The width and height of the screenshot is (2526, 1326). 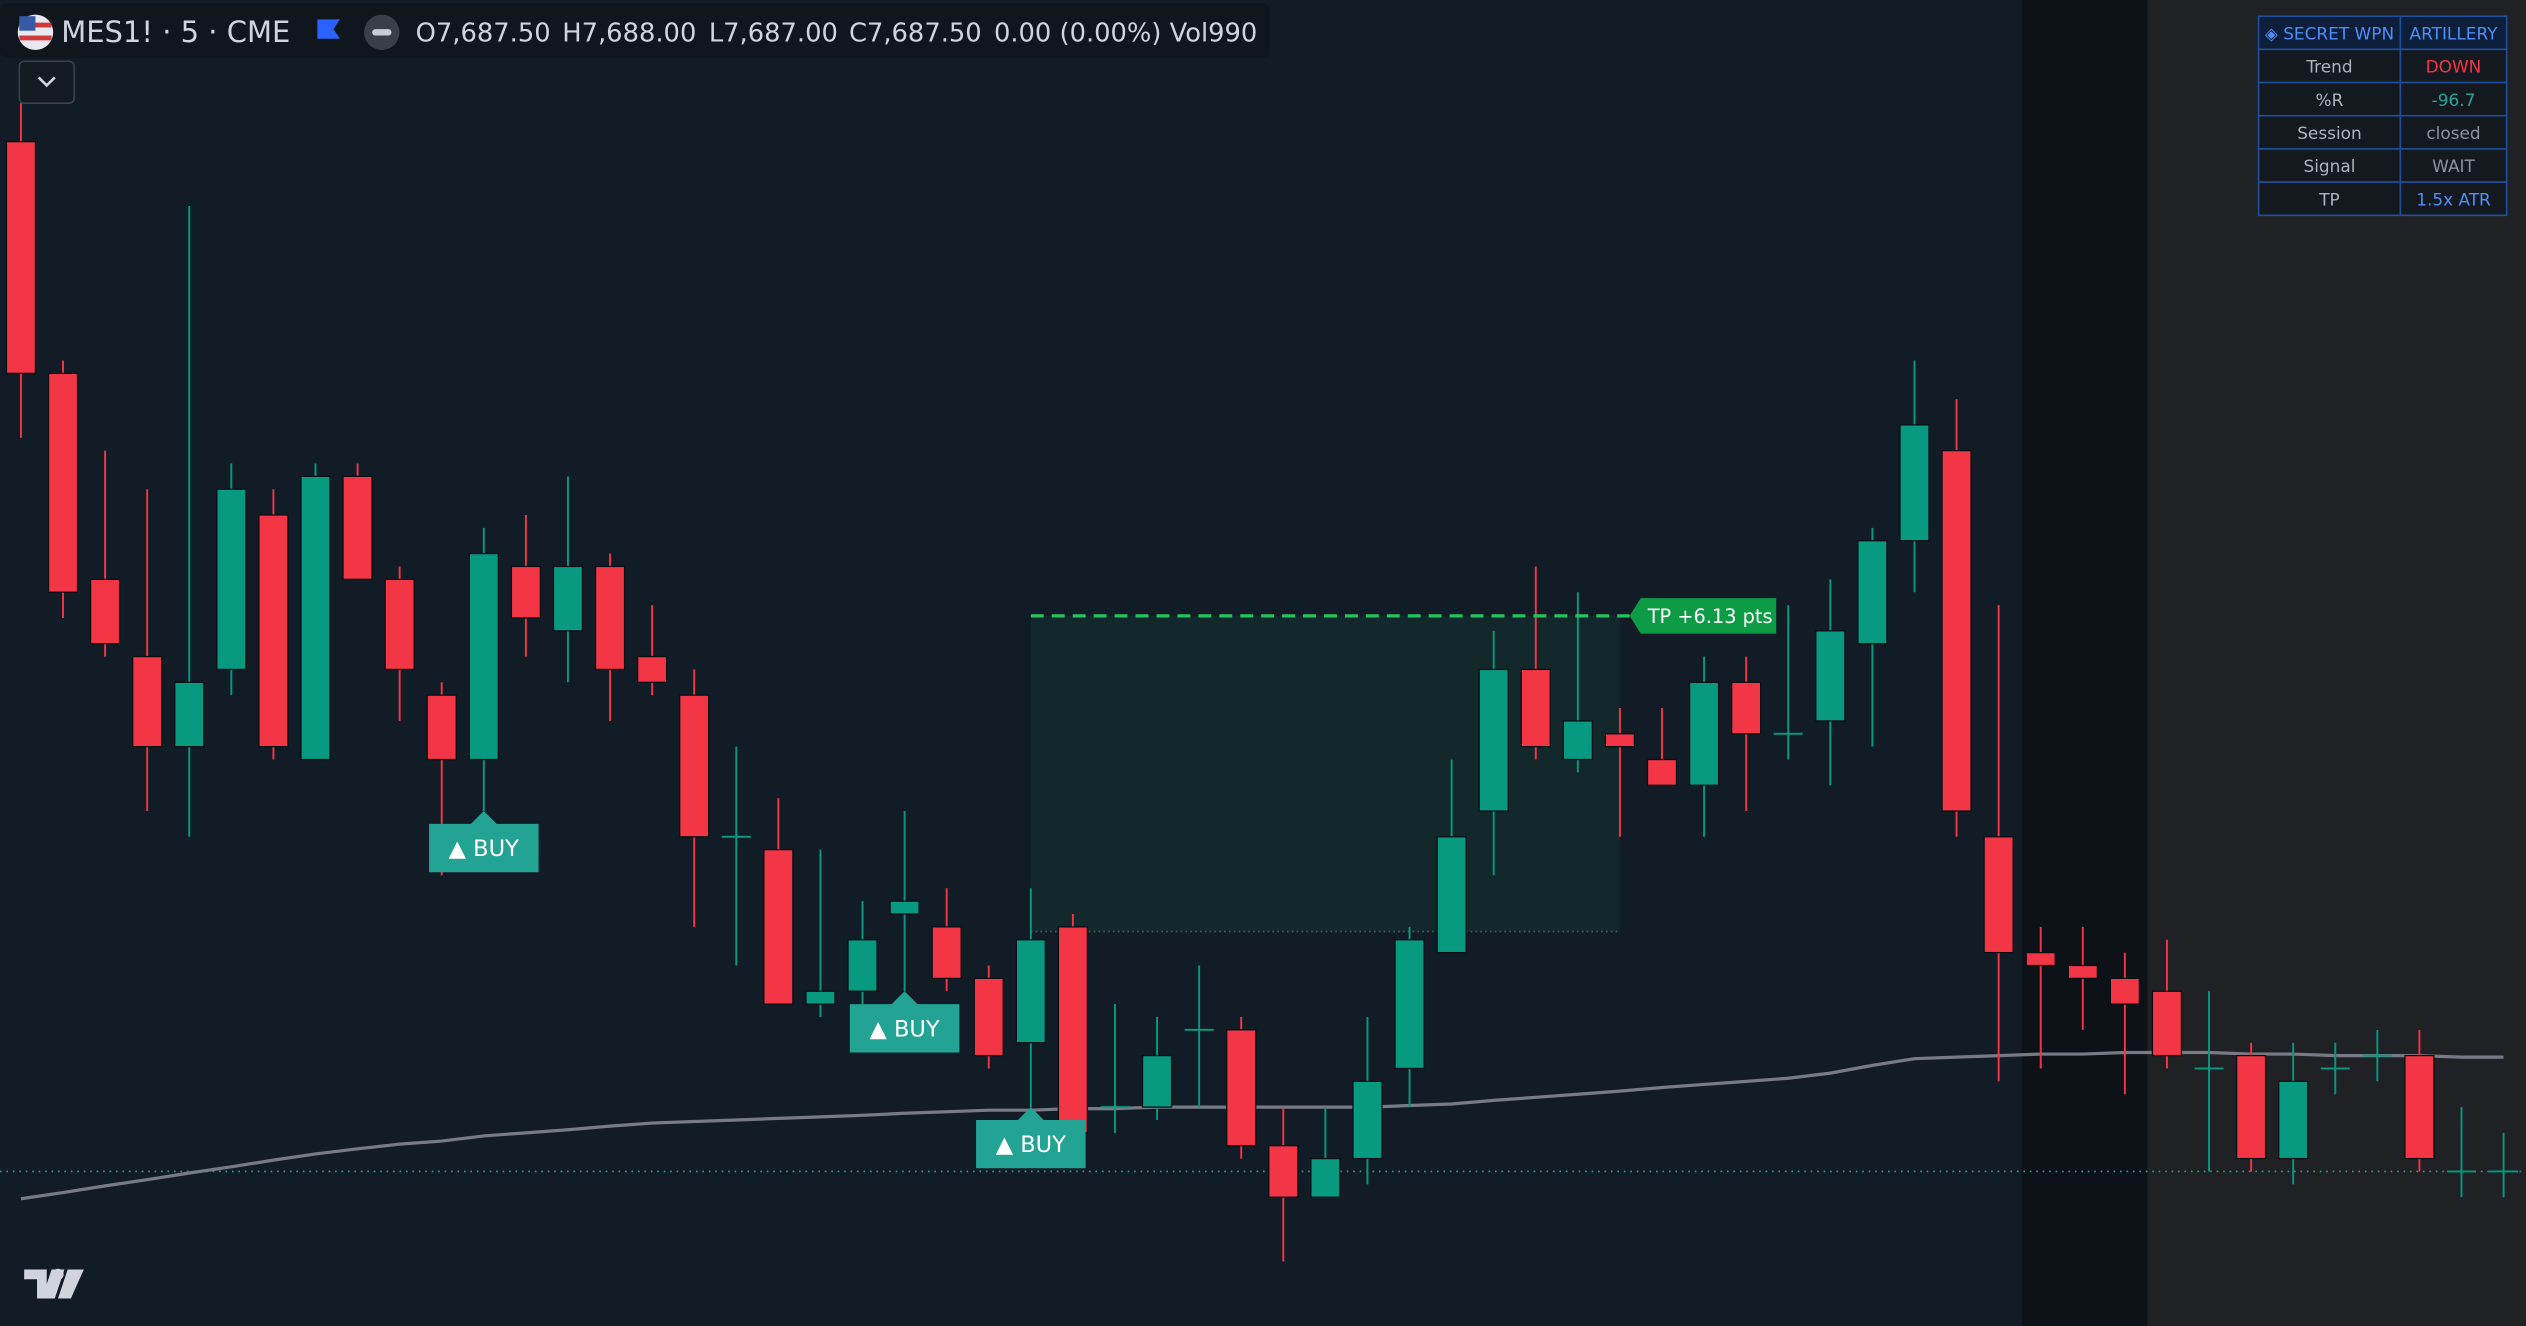 I want to click on session-break, so click(x=2084, y=663).